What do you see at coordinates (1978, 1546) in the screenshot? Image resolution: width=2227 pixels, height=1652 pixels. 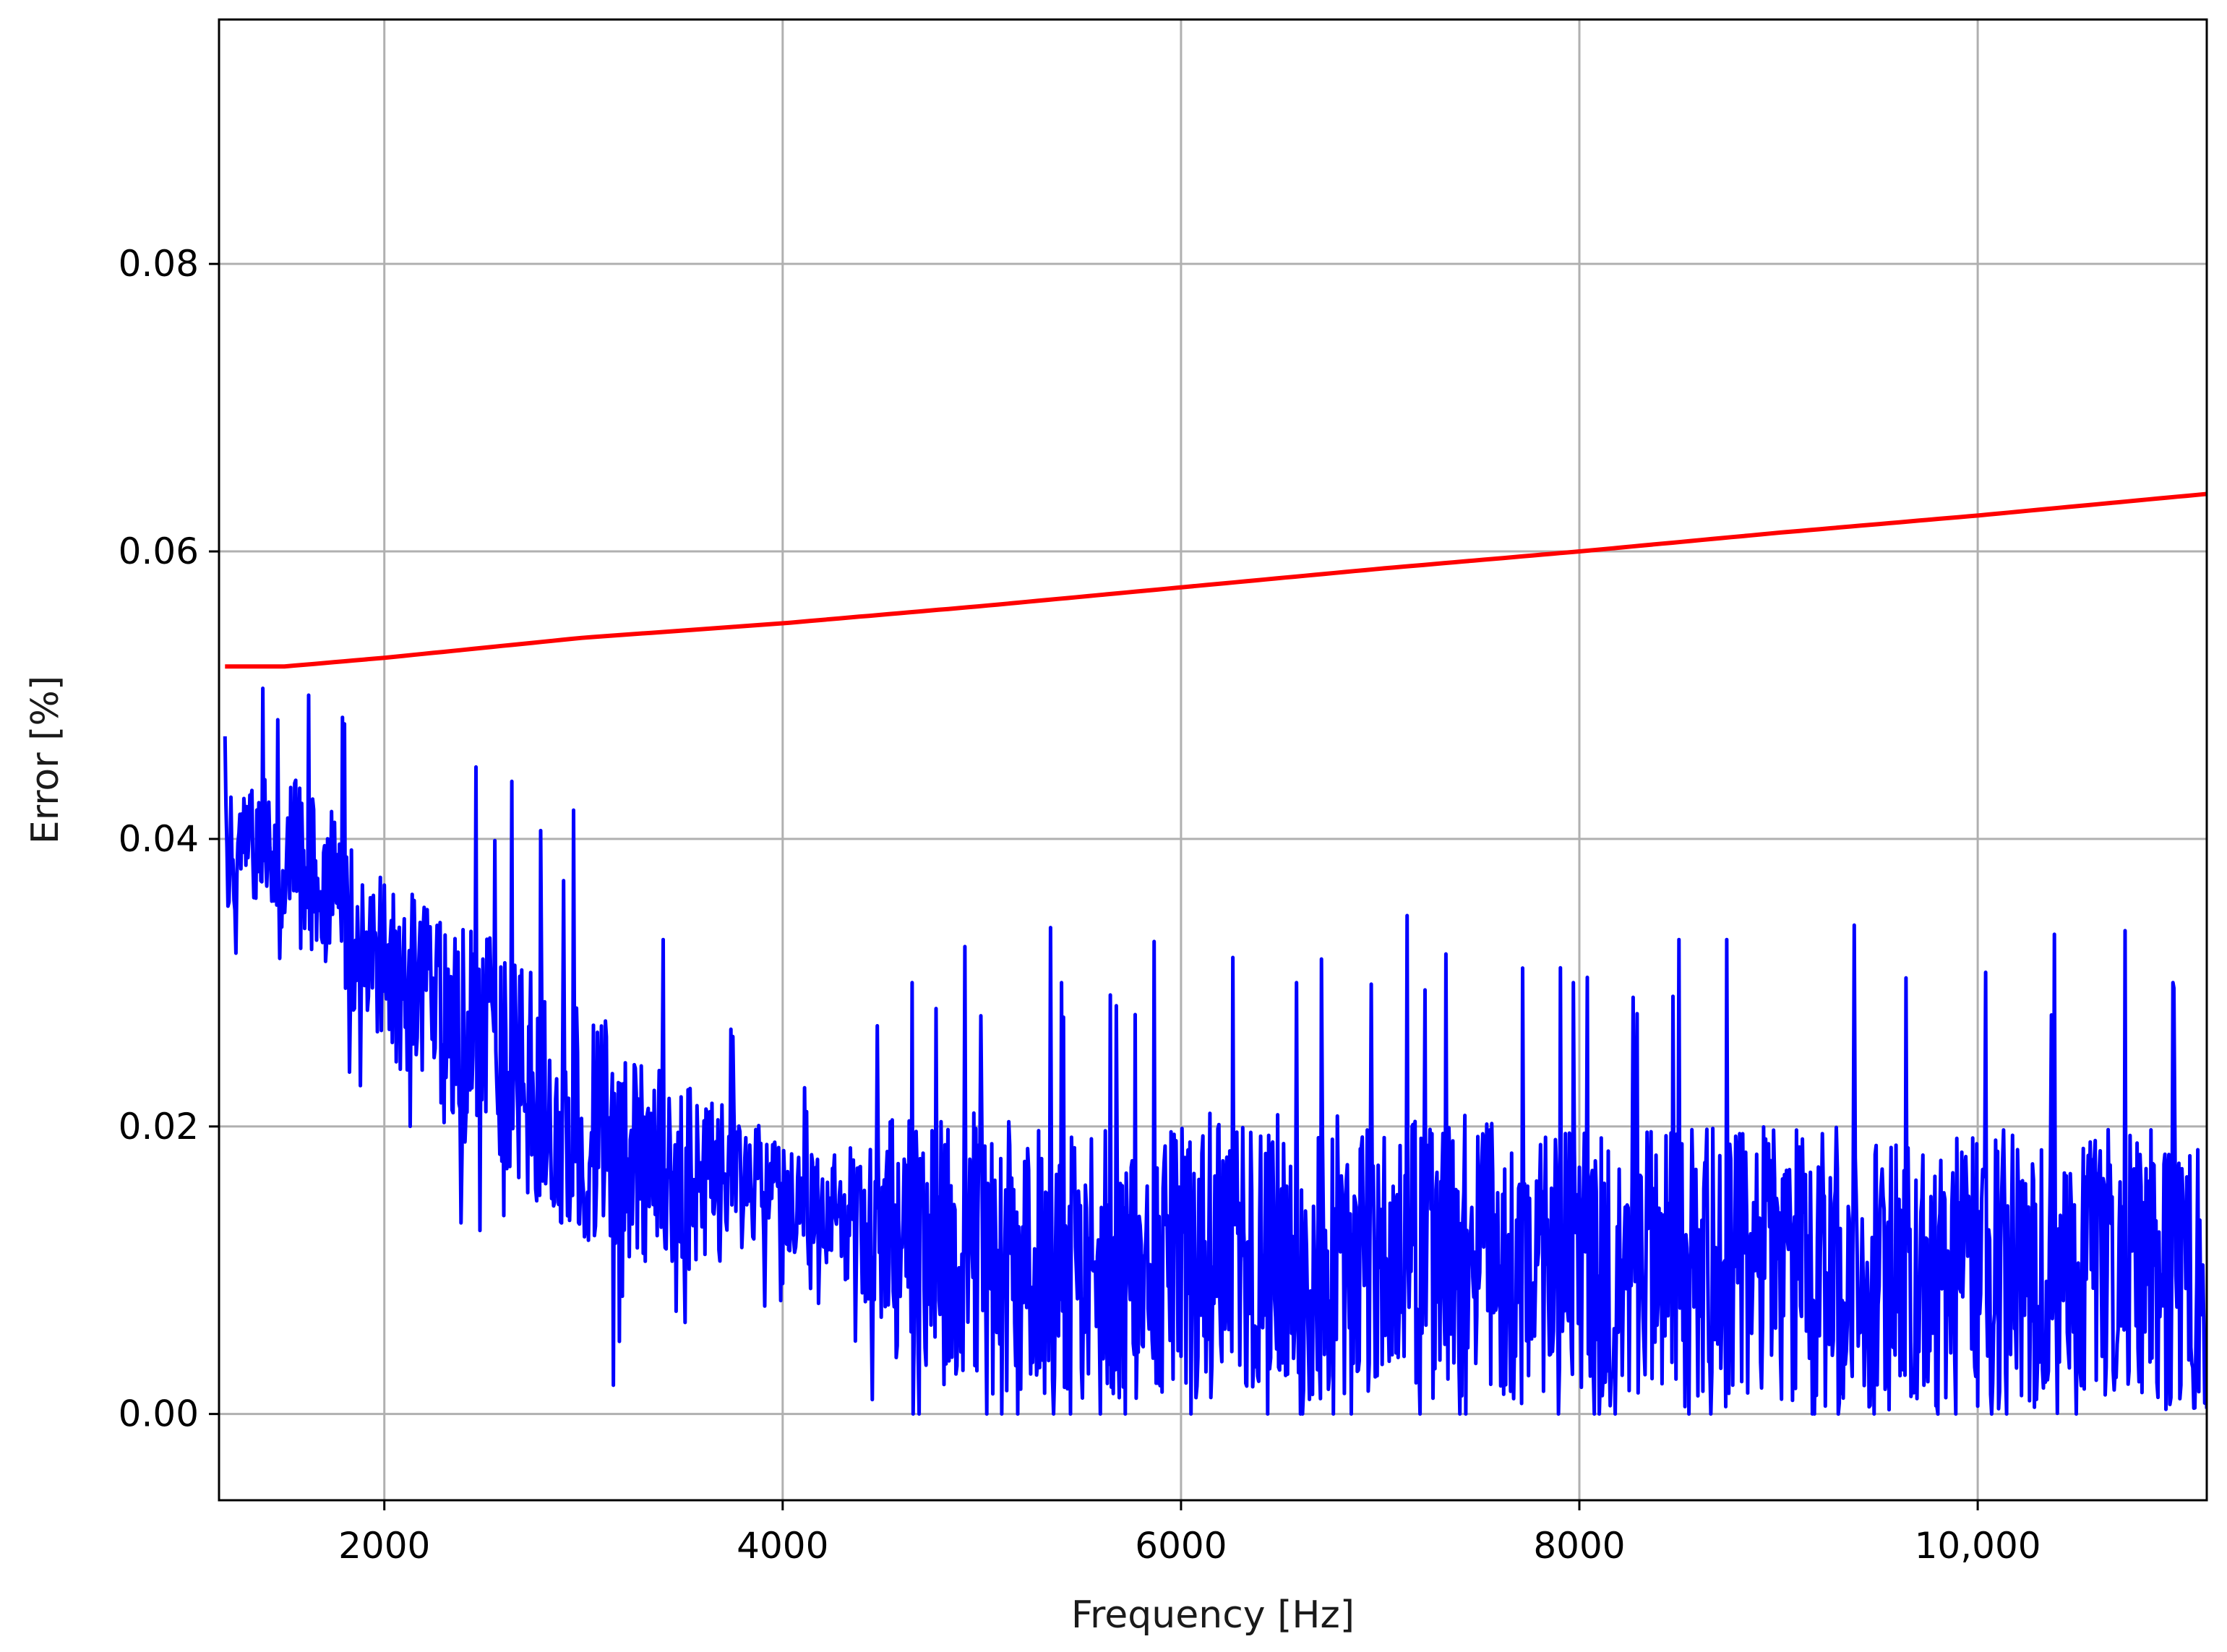 I see `x-tick-label: 10,000` at bounding box center [1978, 1546].